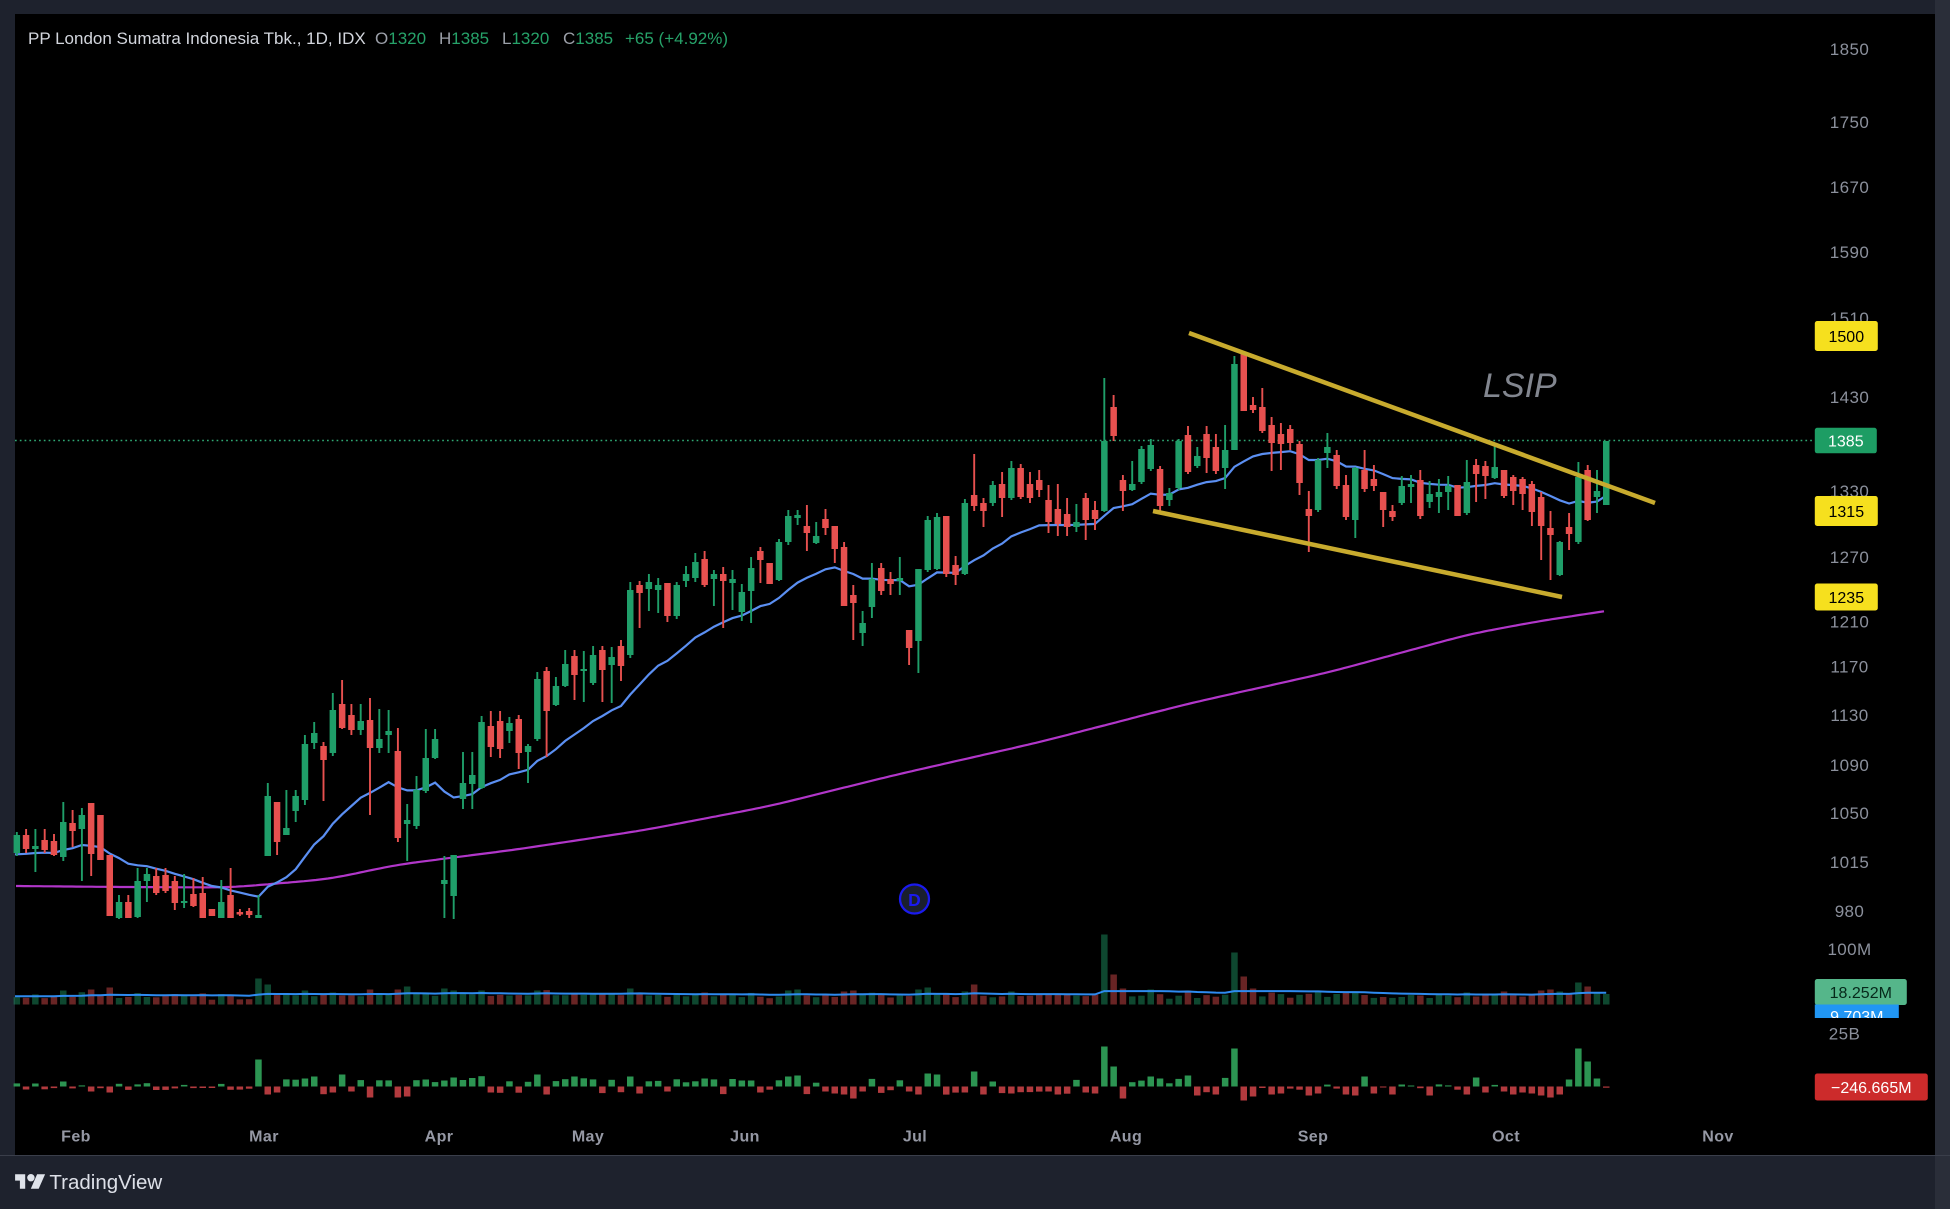 The height and width of the screenshot is (1209, 1950). What do you see at coordinates (1849, 765) in the screenshot?
I see `svg-text: 1090` at bounding box center [1849, 765].